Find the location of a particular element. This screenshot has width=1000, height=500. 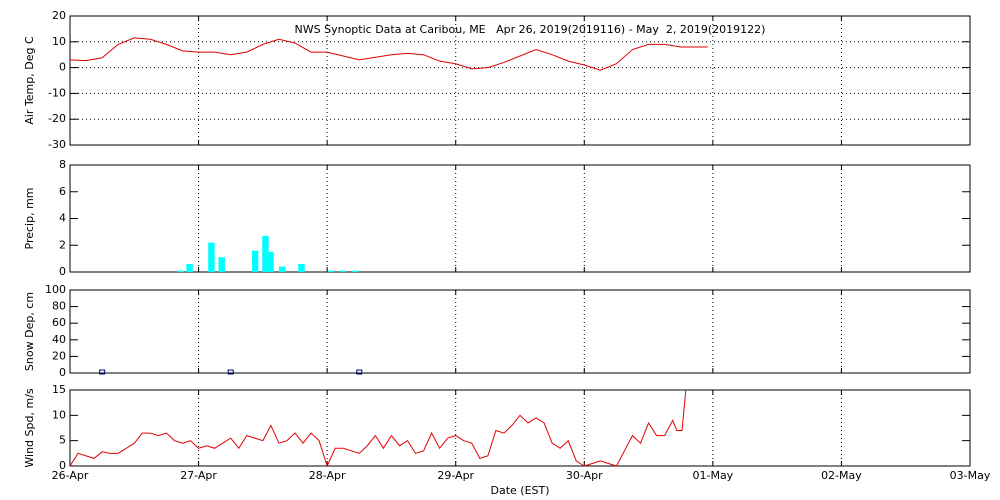

x-tick-label: 29-Apr is located at coordinates (455, 475).